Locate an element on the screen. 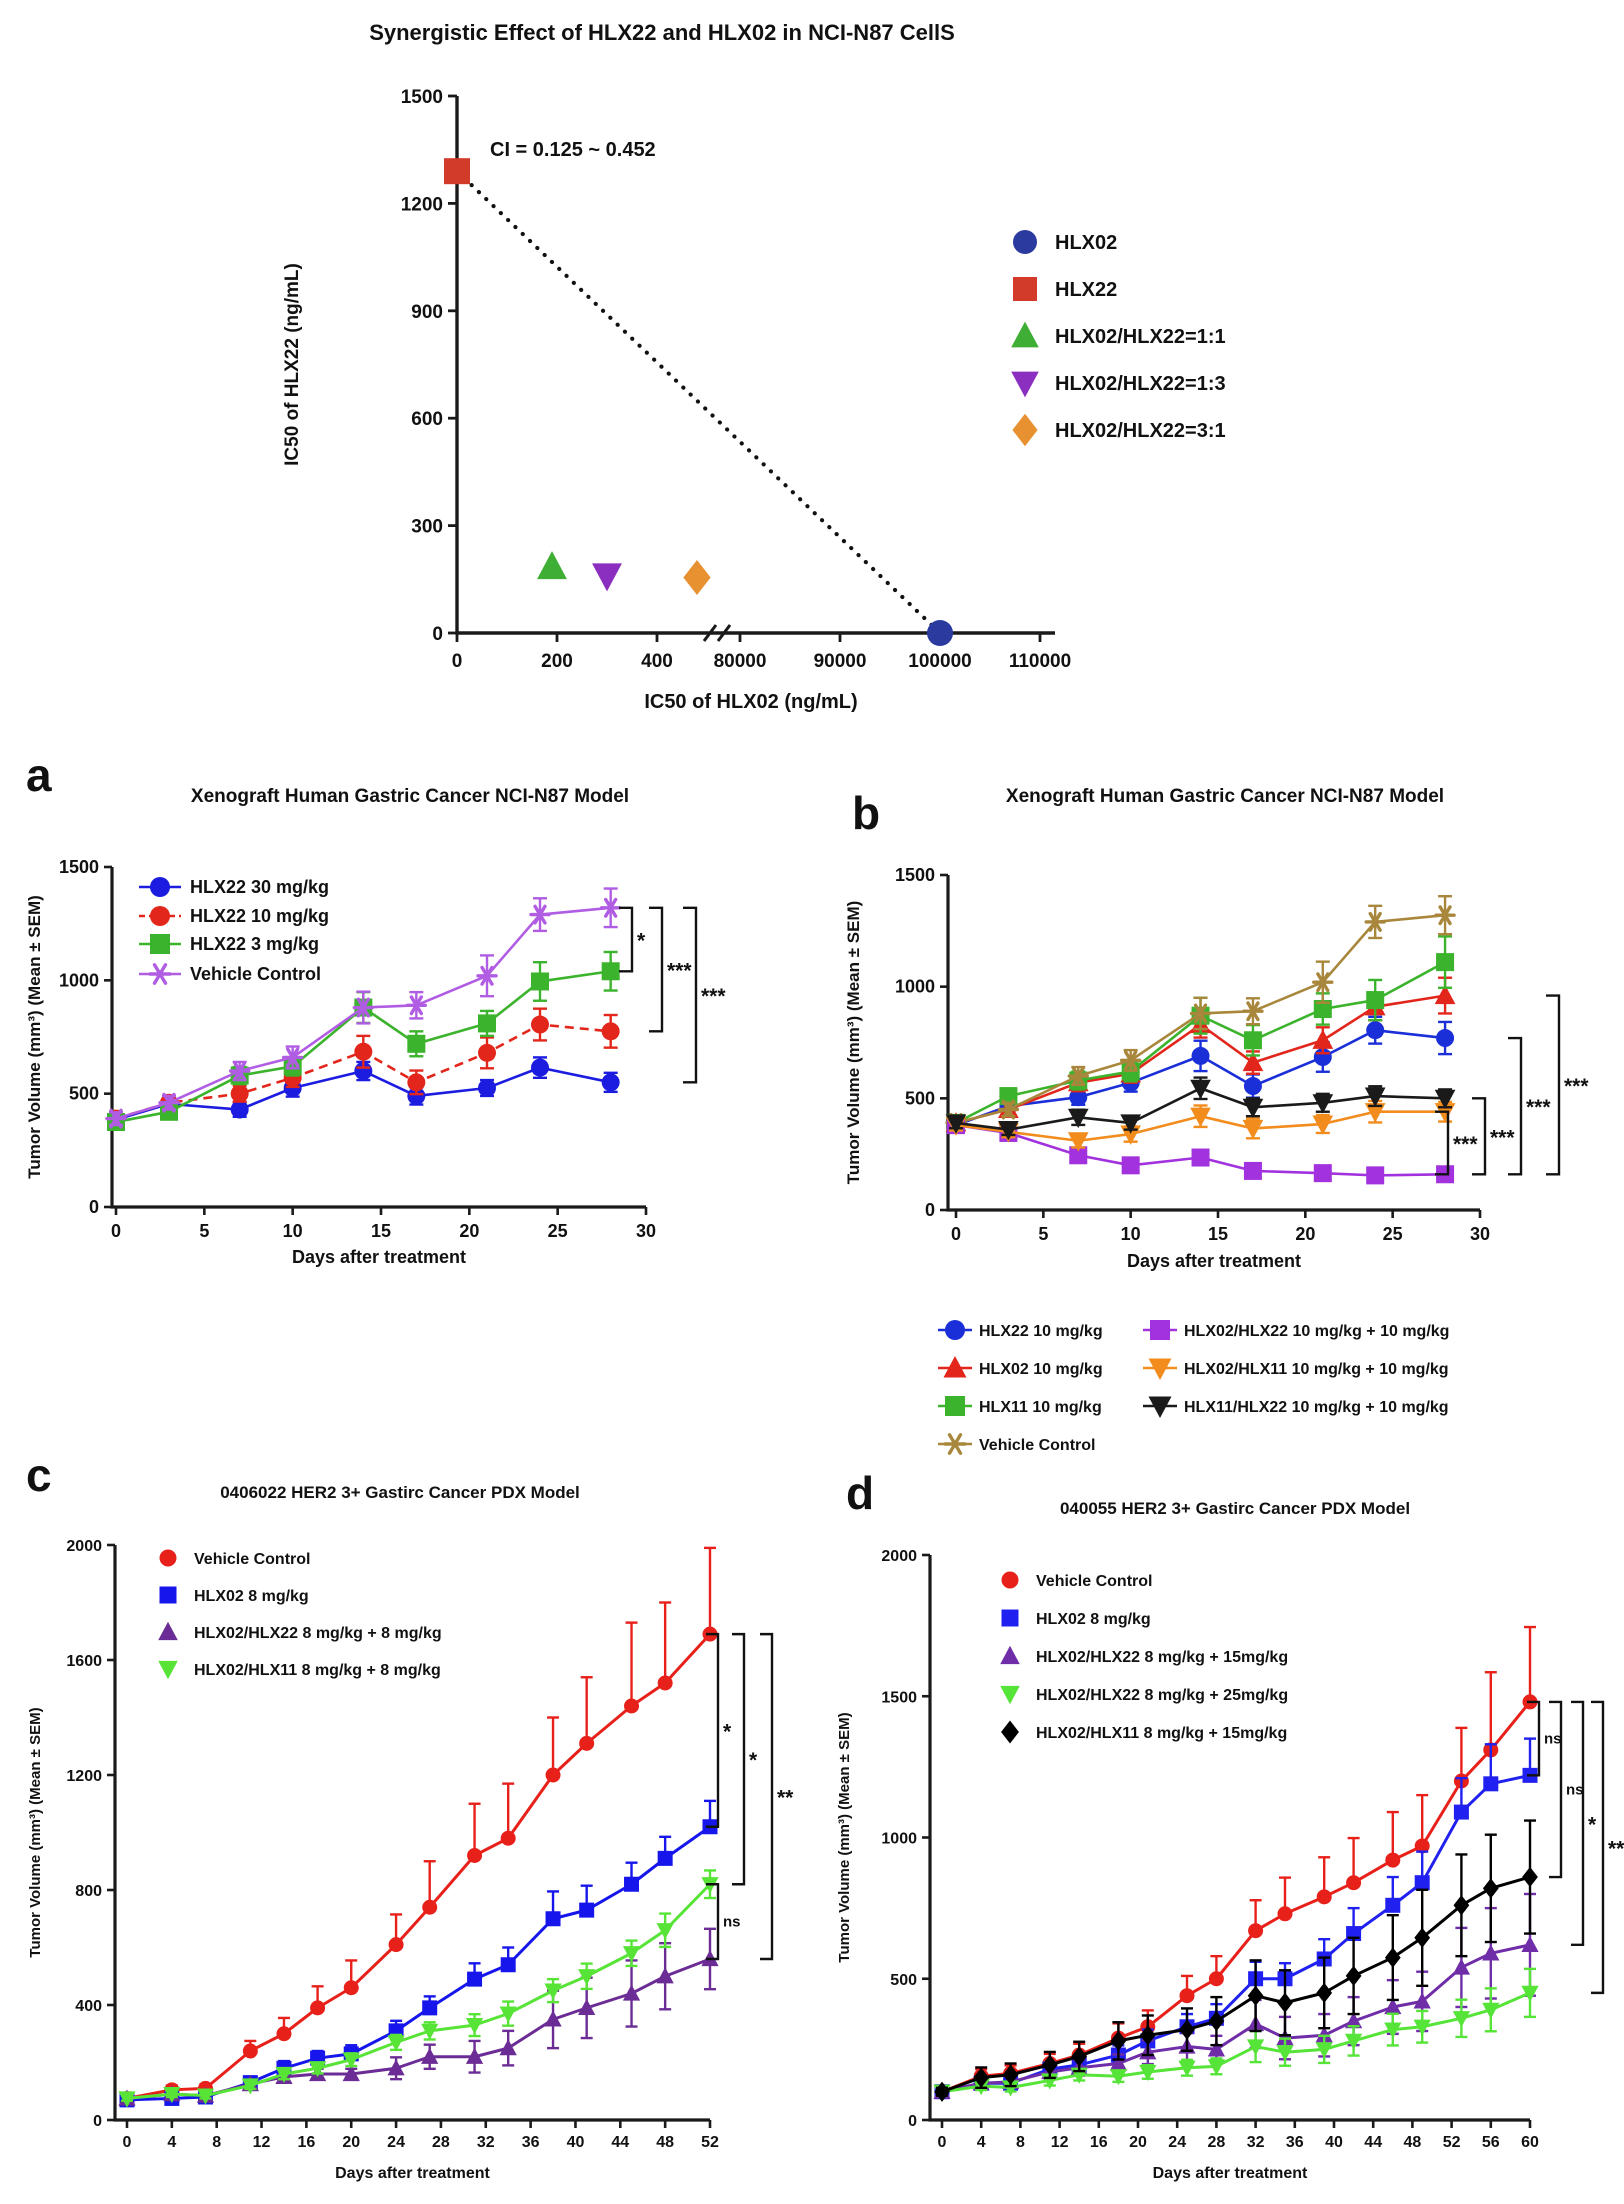  svg-text: IC50 of HLX02 (ng/mL) is located at coordinates (750, 702).